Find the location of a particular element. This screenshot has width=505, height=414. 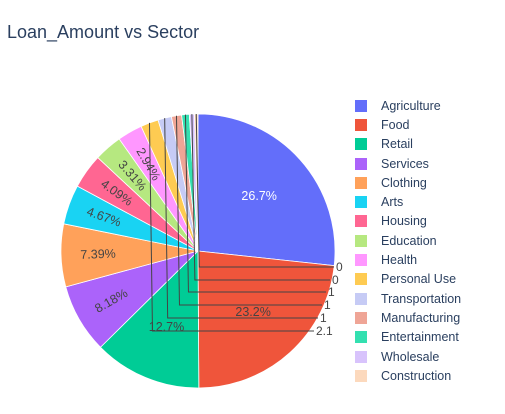

legend-item-entertainment: Entertainment is located at coordinates (430, 337).